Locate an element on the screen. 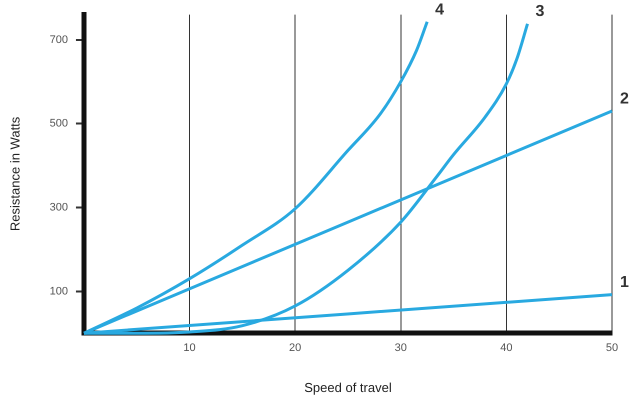 The width and height of the screenshot is (642, 410). x-tick-label: 30 is located at coordinates (400, 348).